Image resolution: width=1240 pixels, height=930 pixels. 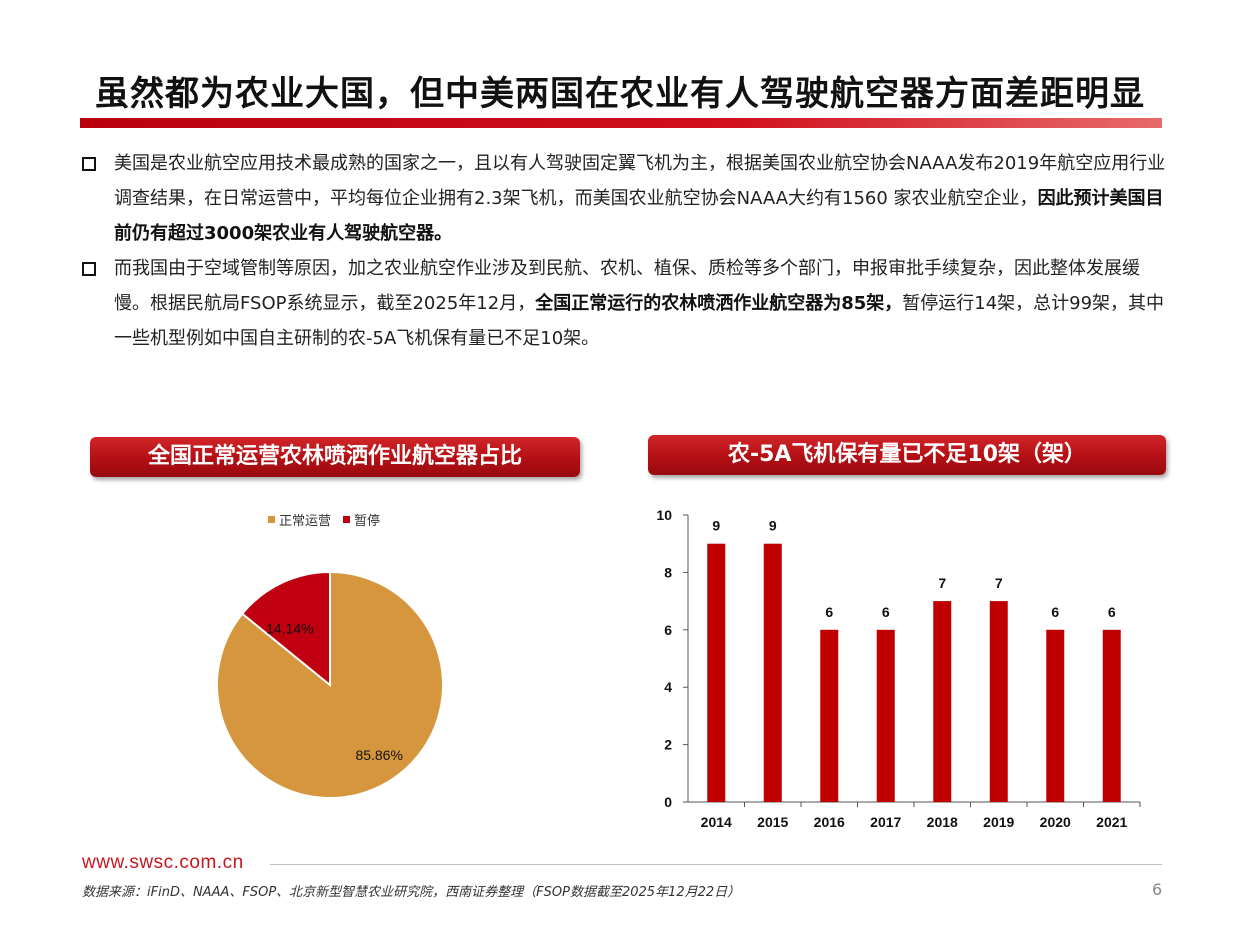 What do you see at coordinates (163, 862) in the screenshot?
I see `footer-url: www.swsc.com.cn` at bounding box center [163, 862].